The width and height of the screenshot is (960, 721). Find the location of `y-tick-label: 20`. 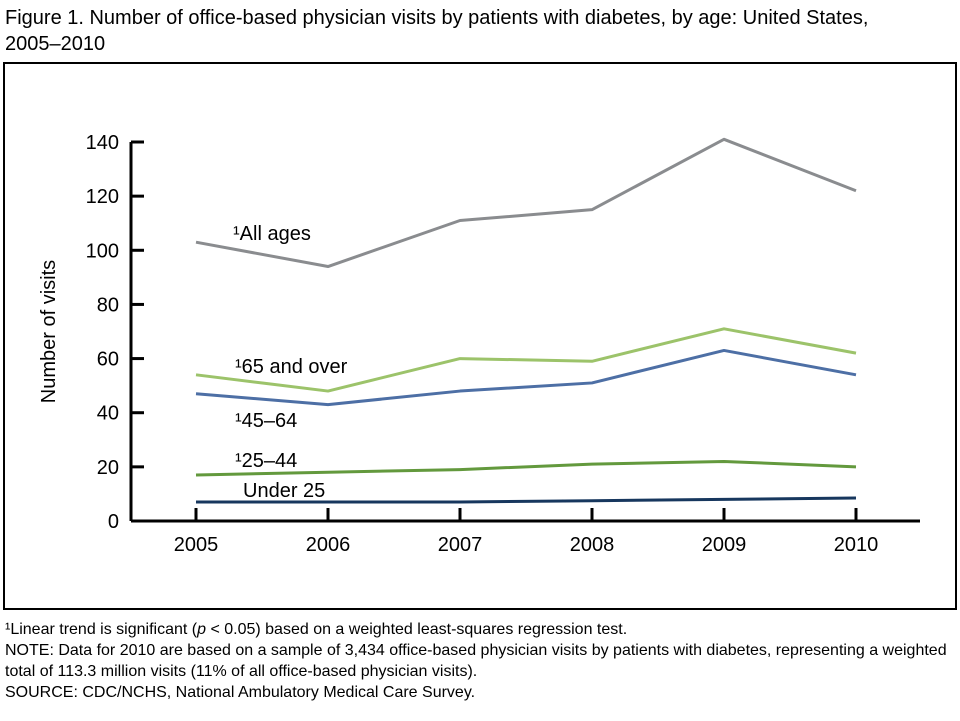

y-tick-label: 20 is located at coordinates (108, 468).